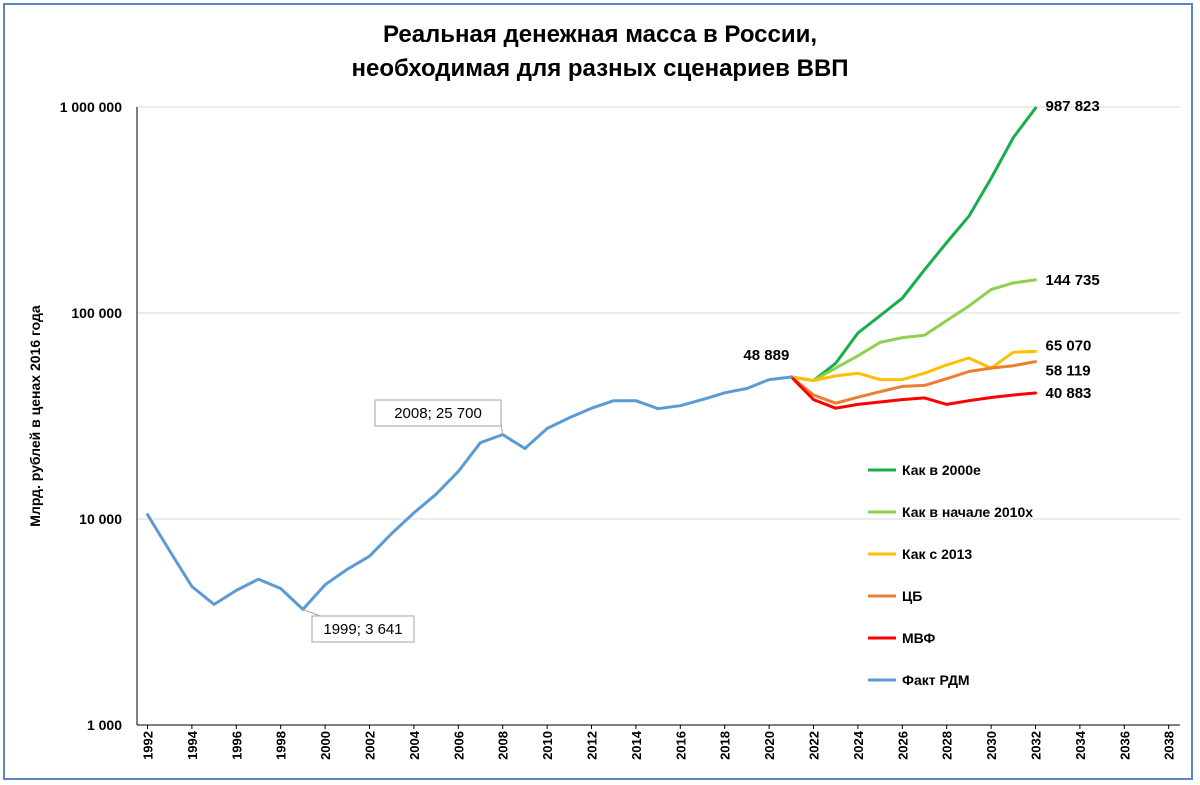 The image size is (1200, 785). I want to click on y-tick-label: 1 000, so click(104, 725).